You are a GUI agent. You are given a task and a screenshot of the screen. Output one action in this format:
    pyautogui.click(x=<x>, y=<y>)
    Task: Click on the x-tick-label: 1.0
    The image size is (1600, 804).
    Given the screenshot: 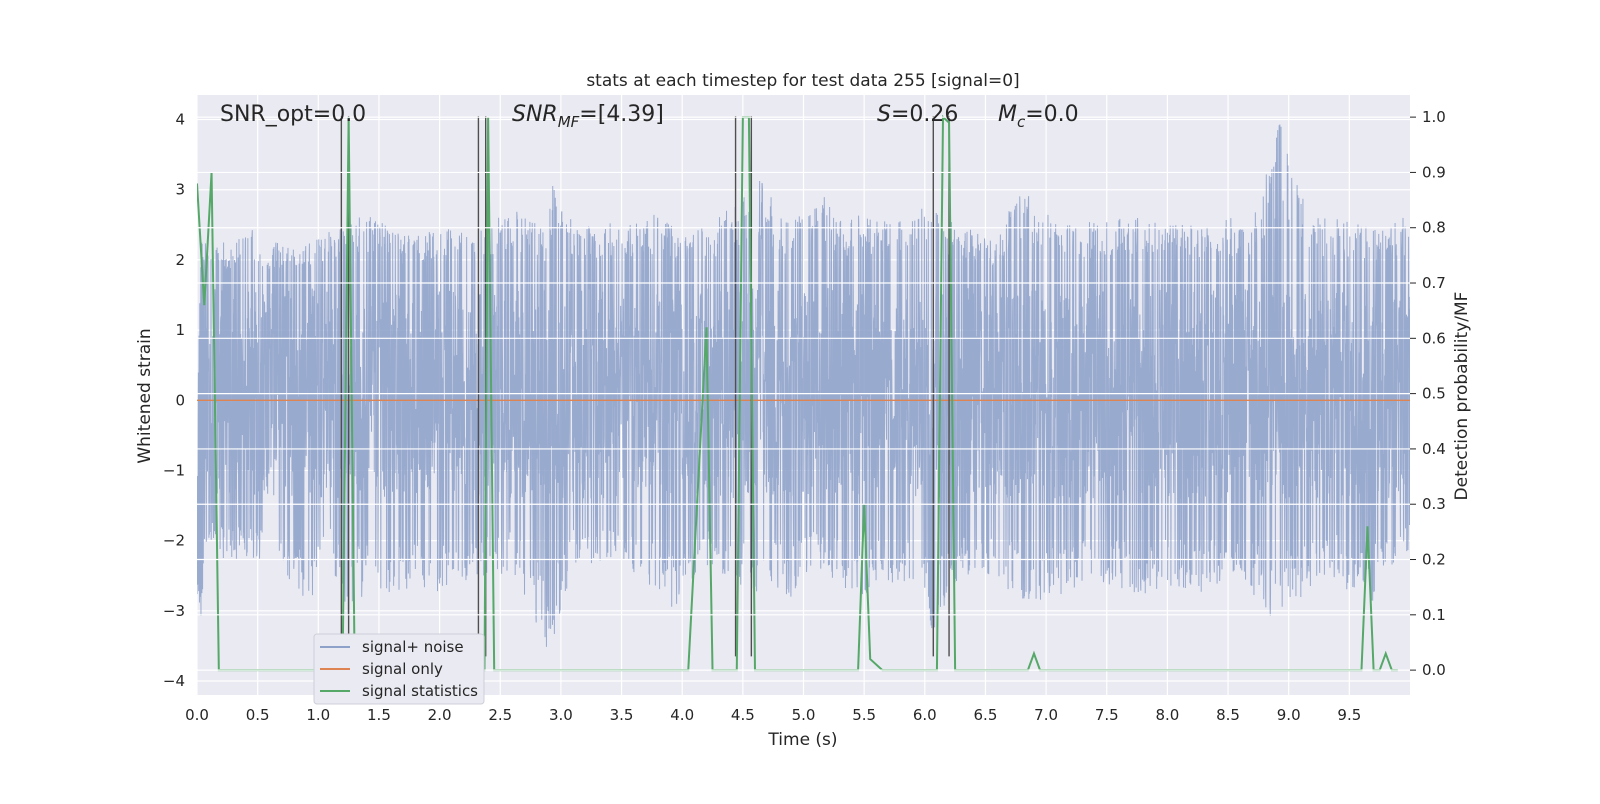 What is the action you would take?
    pyautogui.click(x=318, y=715)
    